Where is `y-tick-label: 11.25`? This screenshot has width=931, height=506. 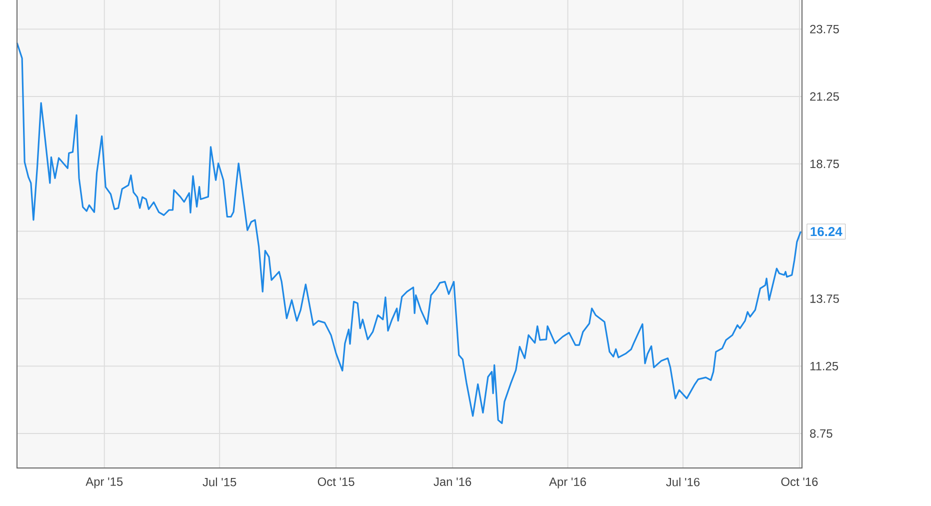
y-tick-label: 11.25 is located at coordinates (824, 366).